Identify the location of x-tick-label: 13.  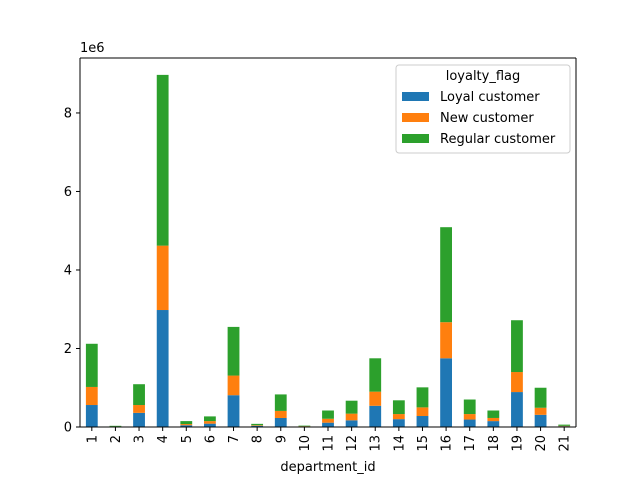
(376, 443).